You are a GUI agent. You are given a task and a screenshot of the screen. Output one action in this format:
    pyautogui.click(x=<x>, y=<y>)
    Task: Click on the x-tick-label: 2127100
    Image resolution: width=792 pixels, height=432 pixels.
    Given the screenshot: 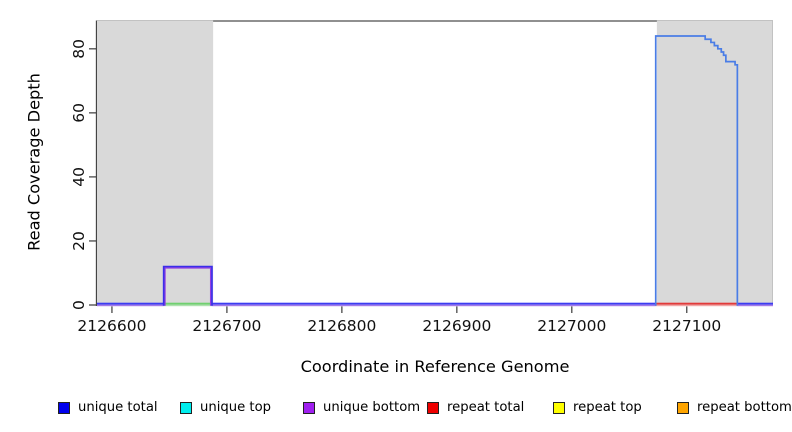 What is the action you would take?
    pyautogui.click(x=686, y=326)
    